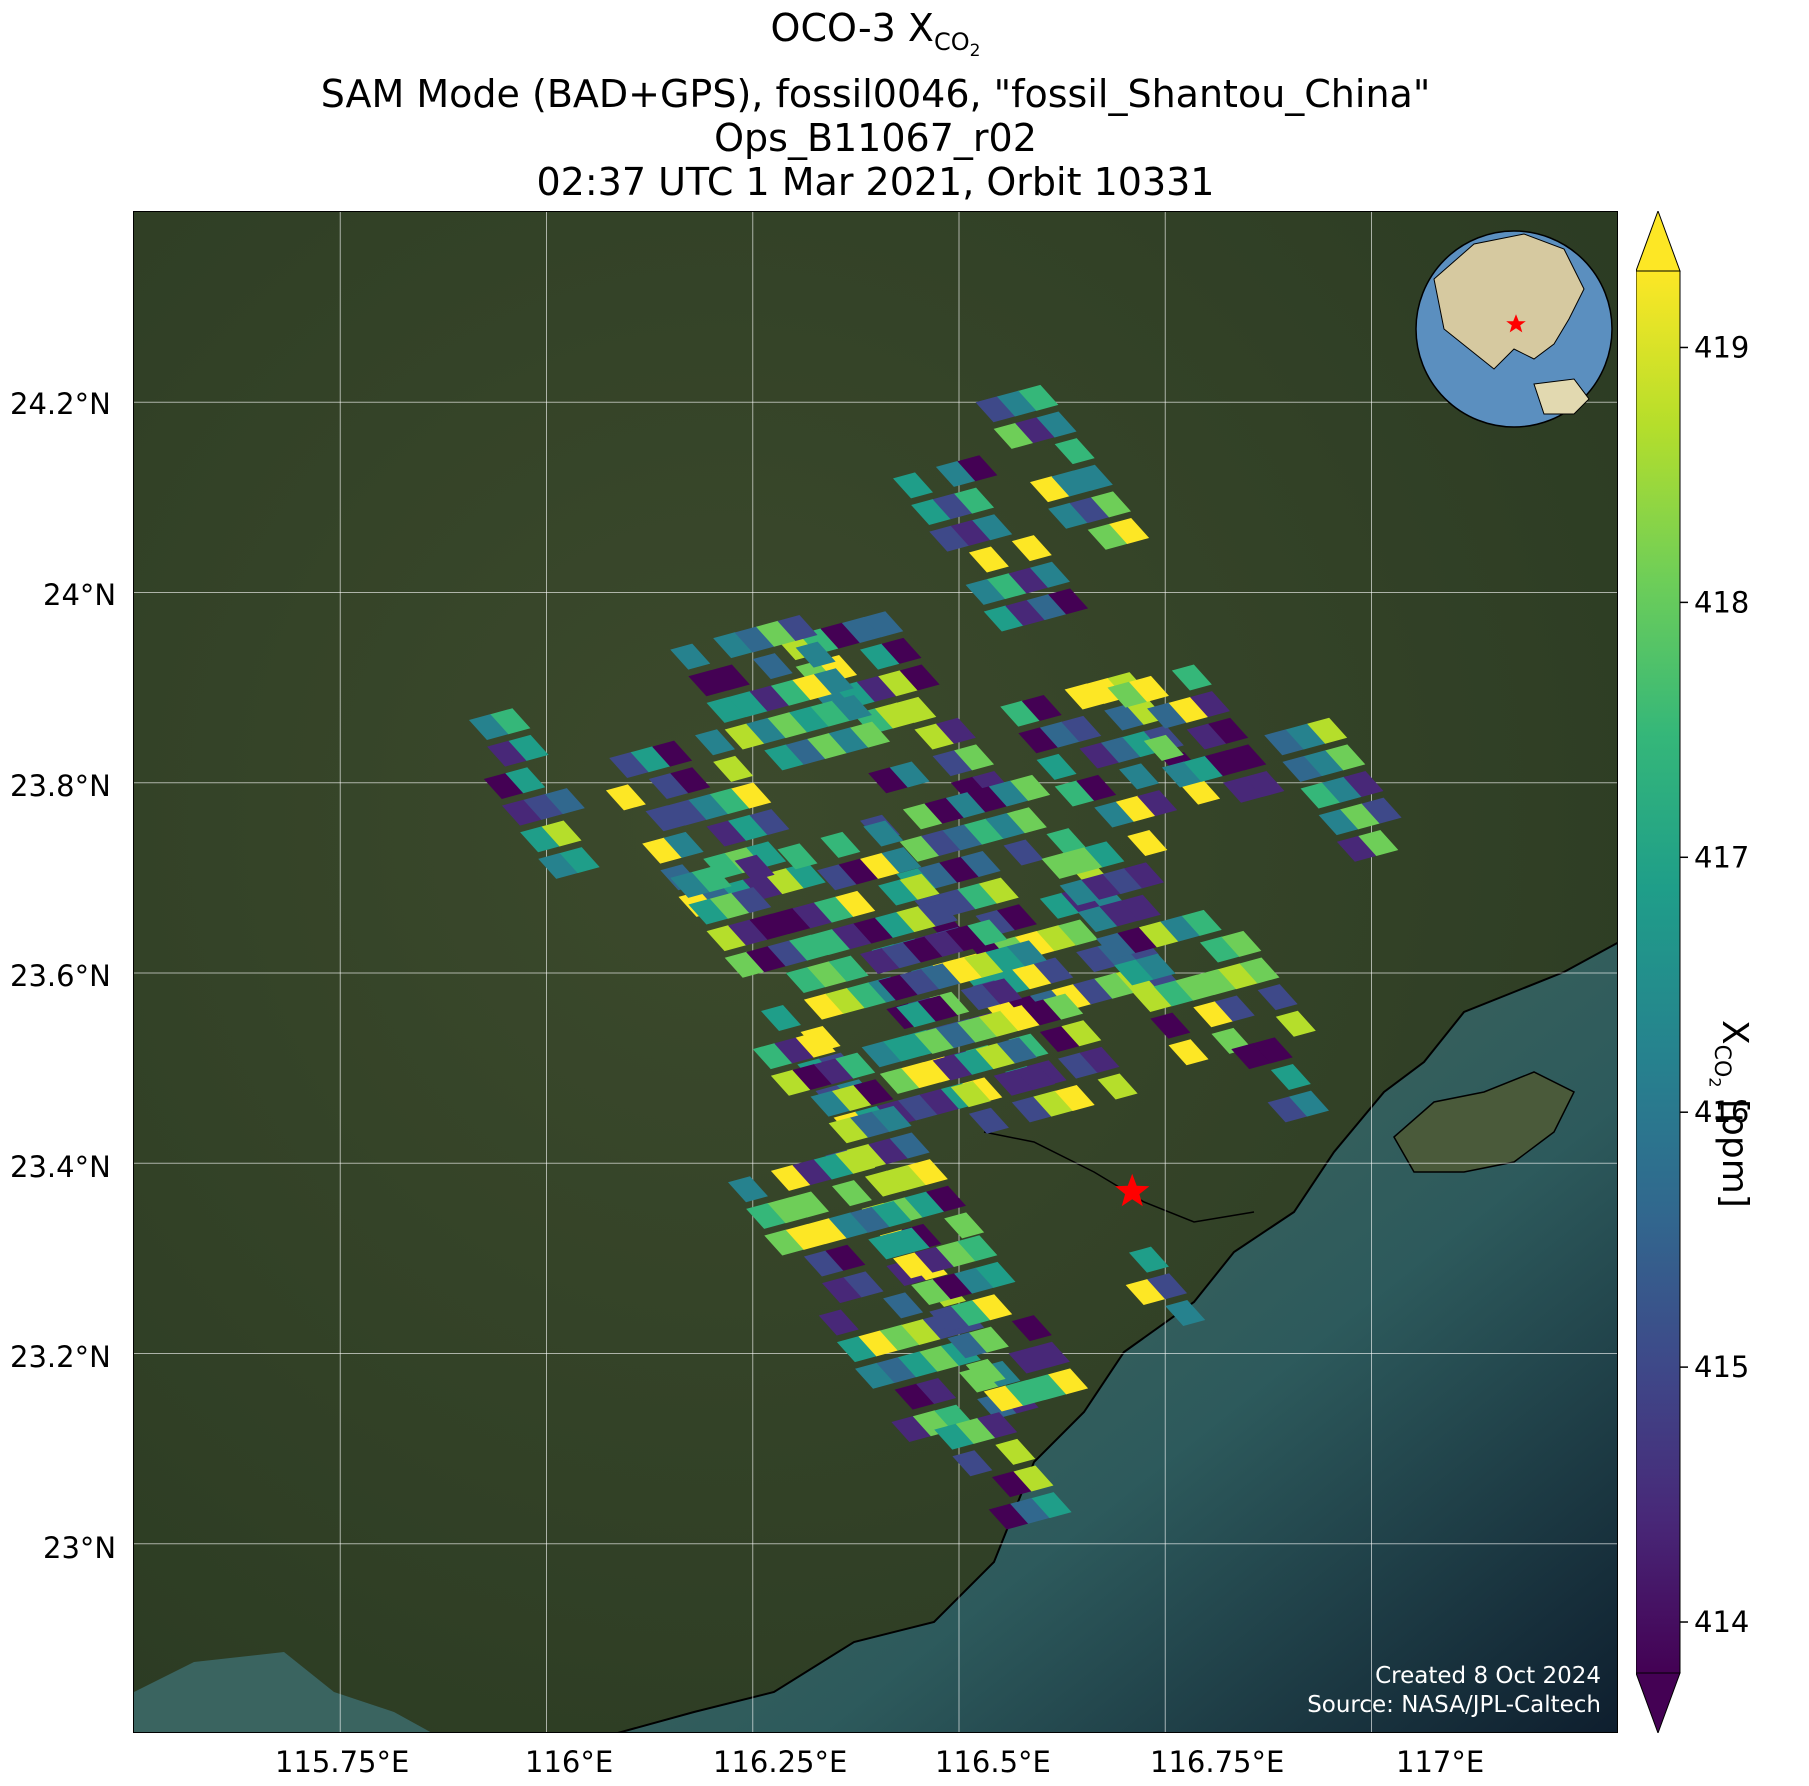  Describe the element at coordinates (1454, 1705) in the screenshot. I see `credit-source: Source: NASA/JPL-Caltech` at that location.